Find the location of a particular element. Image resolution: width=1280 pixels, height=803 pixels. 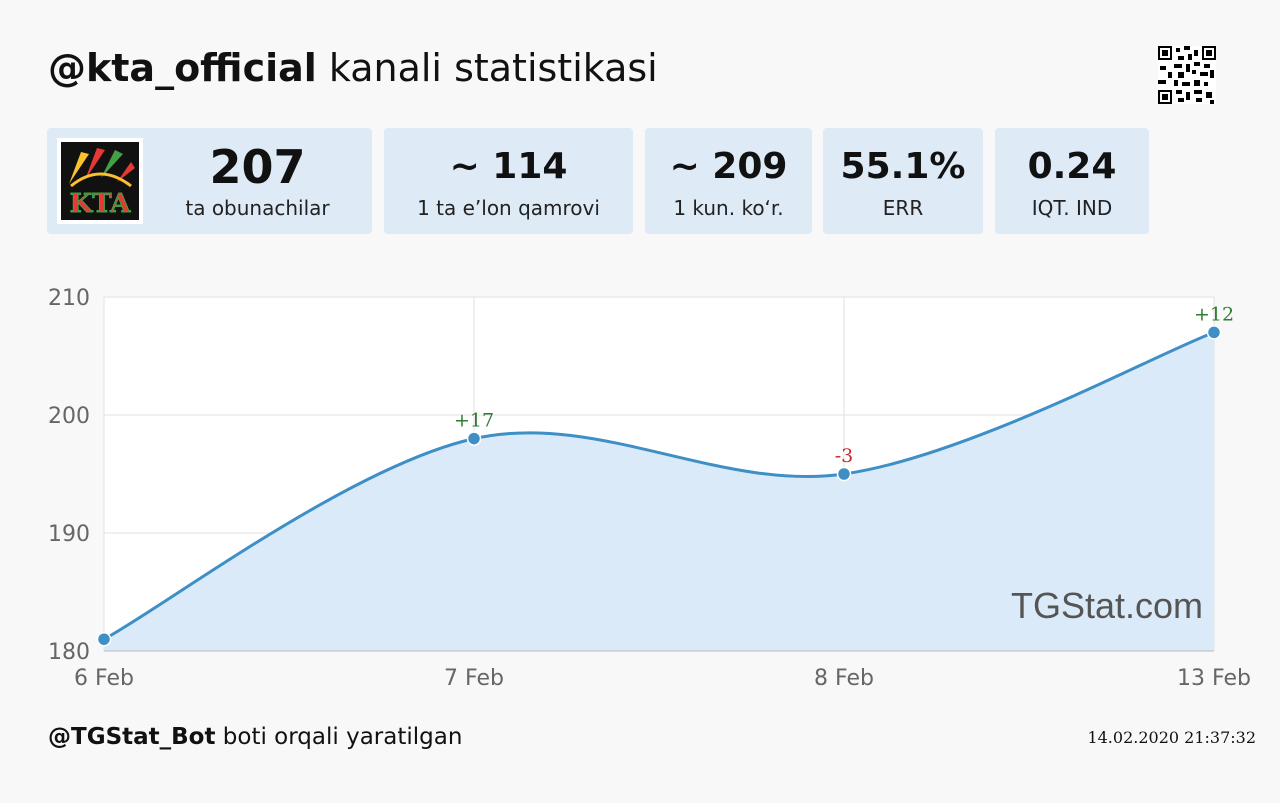

footer-text: boti orqali yaratilgan is located at coordinates (339, 737).